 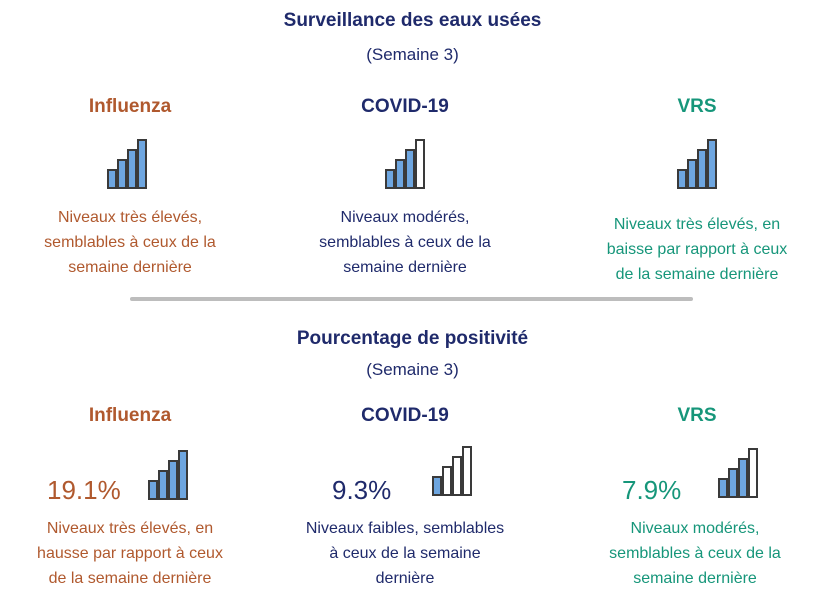 I want to click on positivity-rsv-level-icon, so click(x=738, y=473).